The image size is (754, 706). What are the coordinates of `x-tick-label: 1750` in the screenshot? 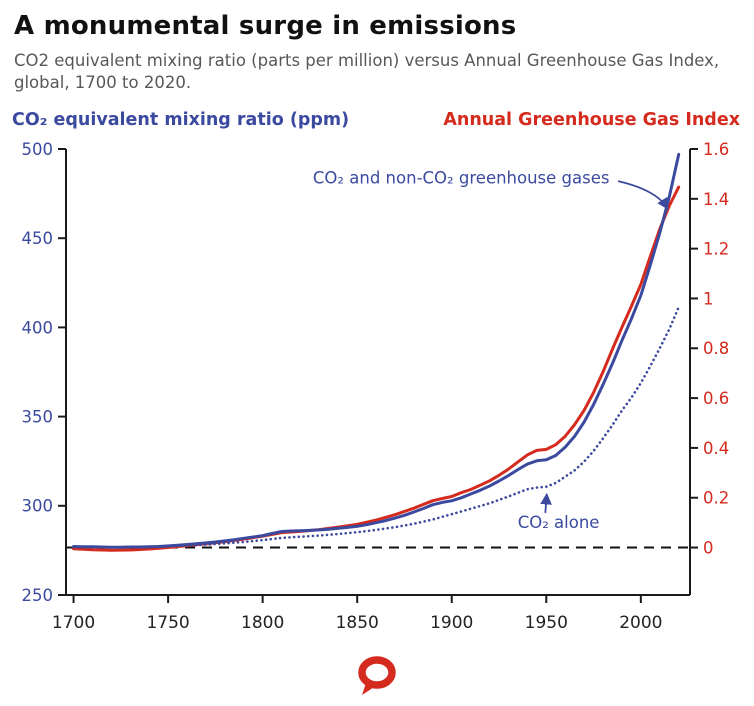 It's located at (167, 623).